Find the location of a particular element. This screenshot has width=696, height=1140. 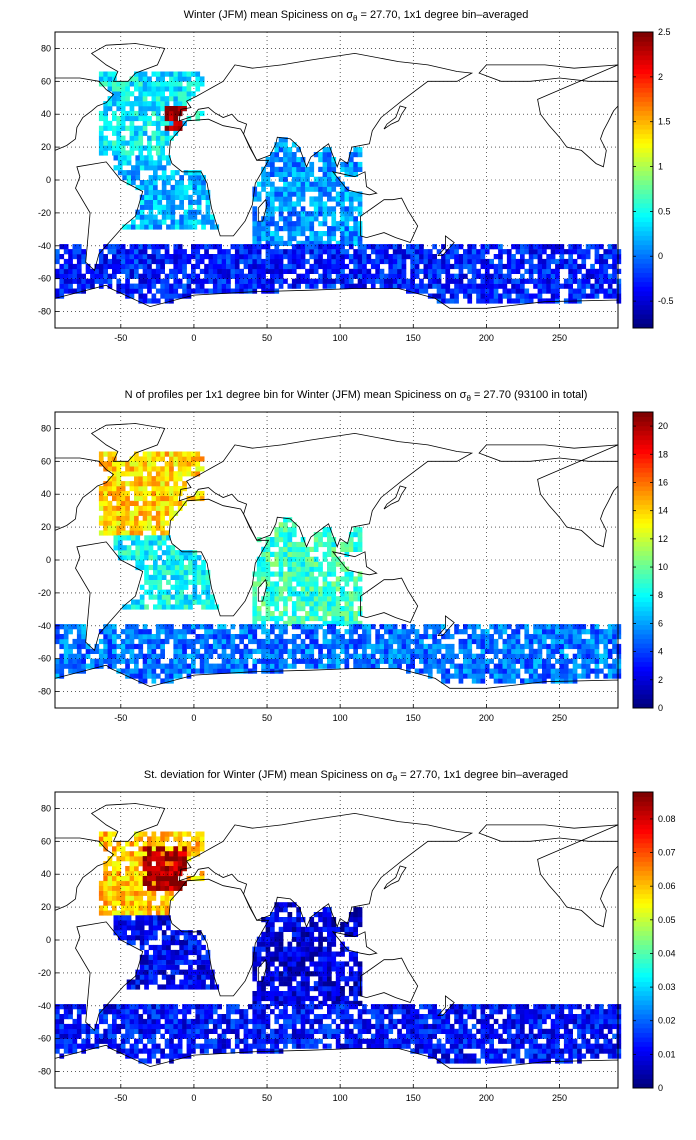

y-tick-label: 0 is located at coordinates (48, 560).